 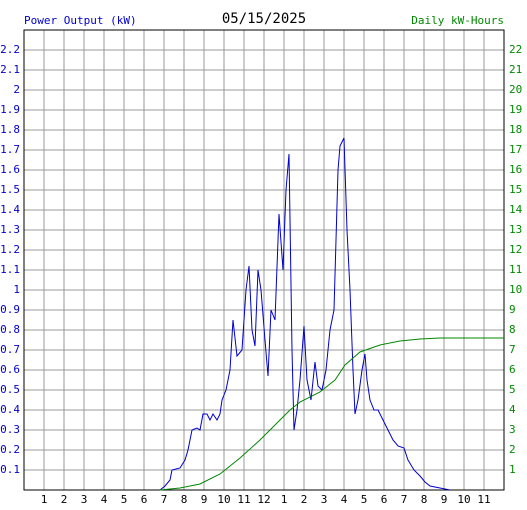 I want to click on y2-tick-label: 14, so click(x=516, y=209).